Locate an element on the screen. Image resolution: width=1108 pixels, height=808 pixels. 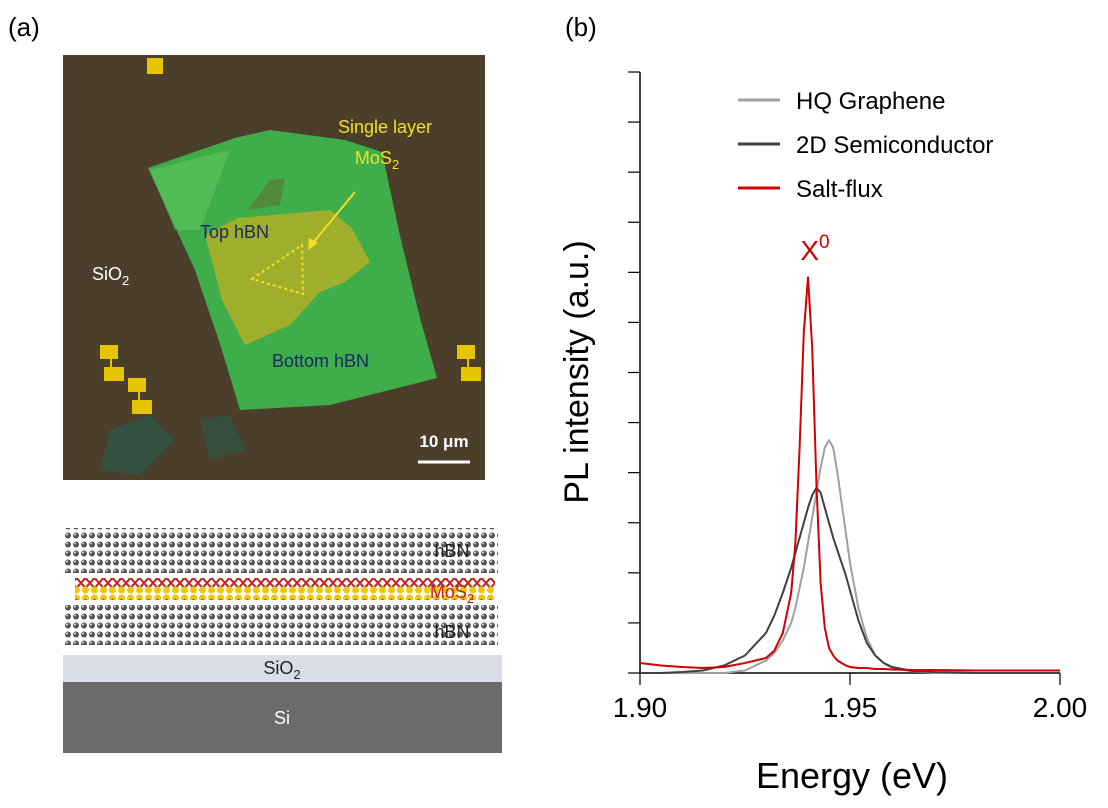
panel-label: (a) is located at coordinates (24, 27).